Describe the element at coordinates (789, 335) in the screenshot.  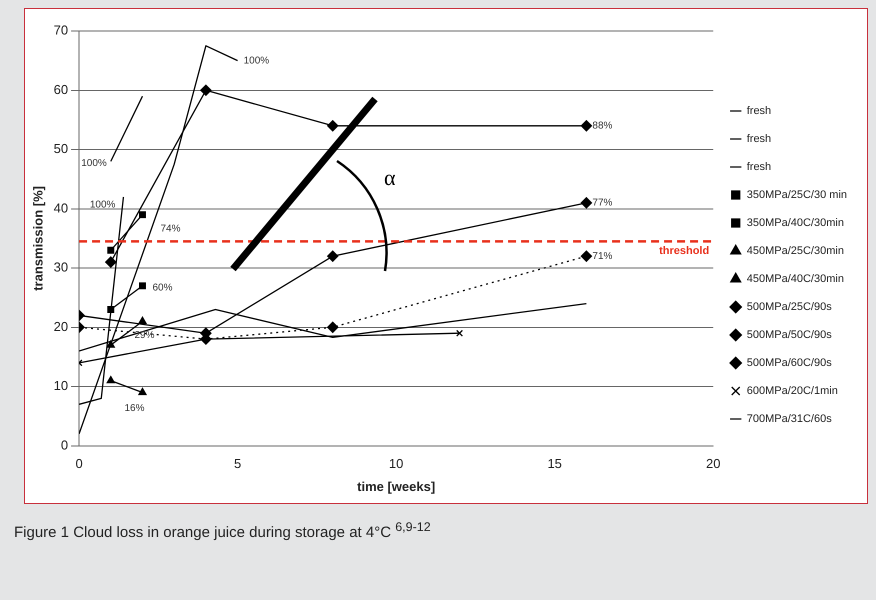
I see `legend-label: 500MPa/50C/90s` at that location.